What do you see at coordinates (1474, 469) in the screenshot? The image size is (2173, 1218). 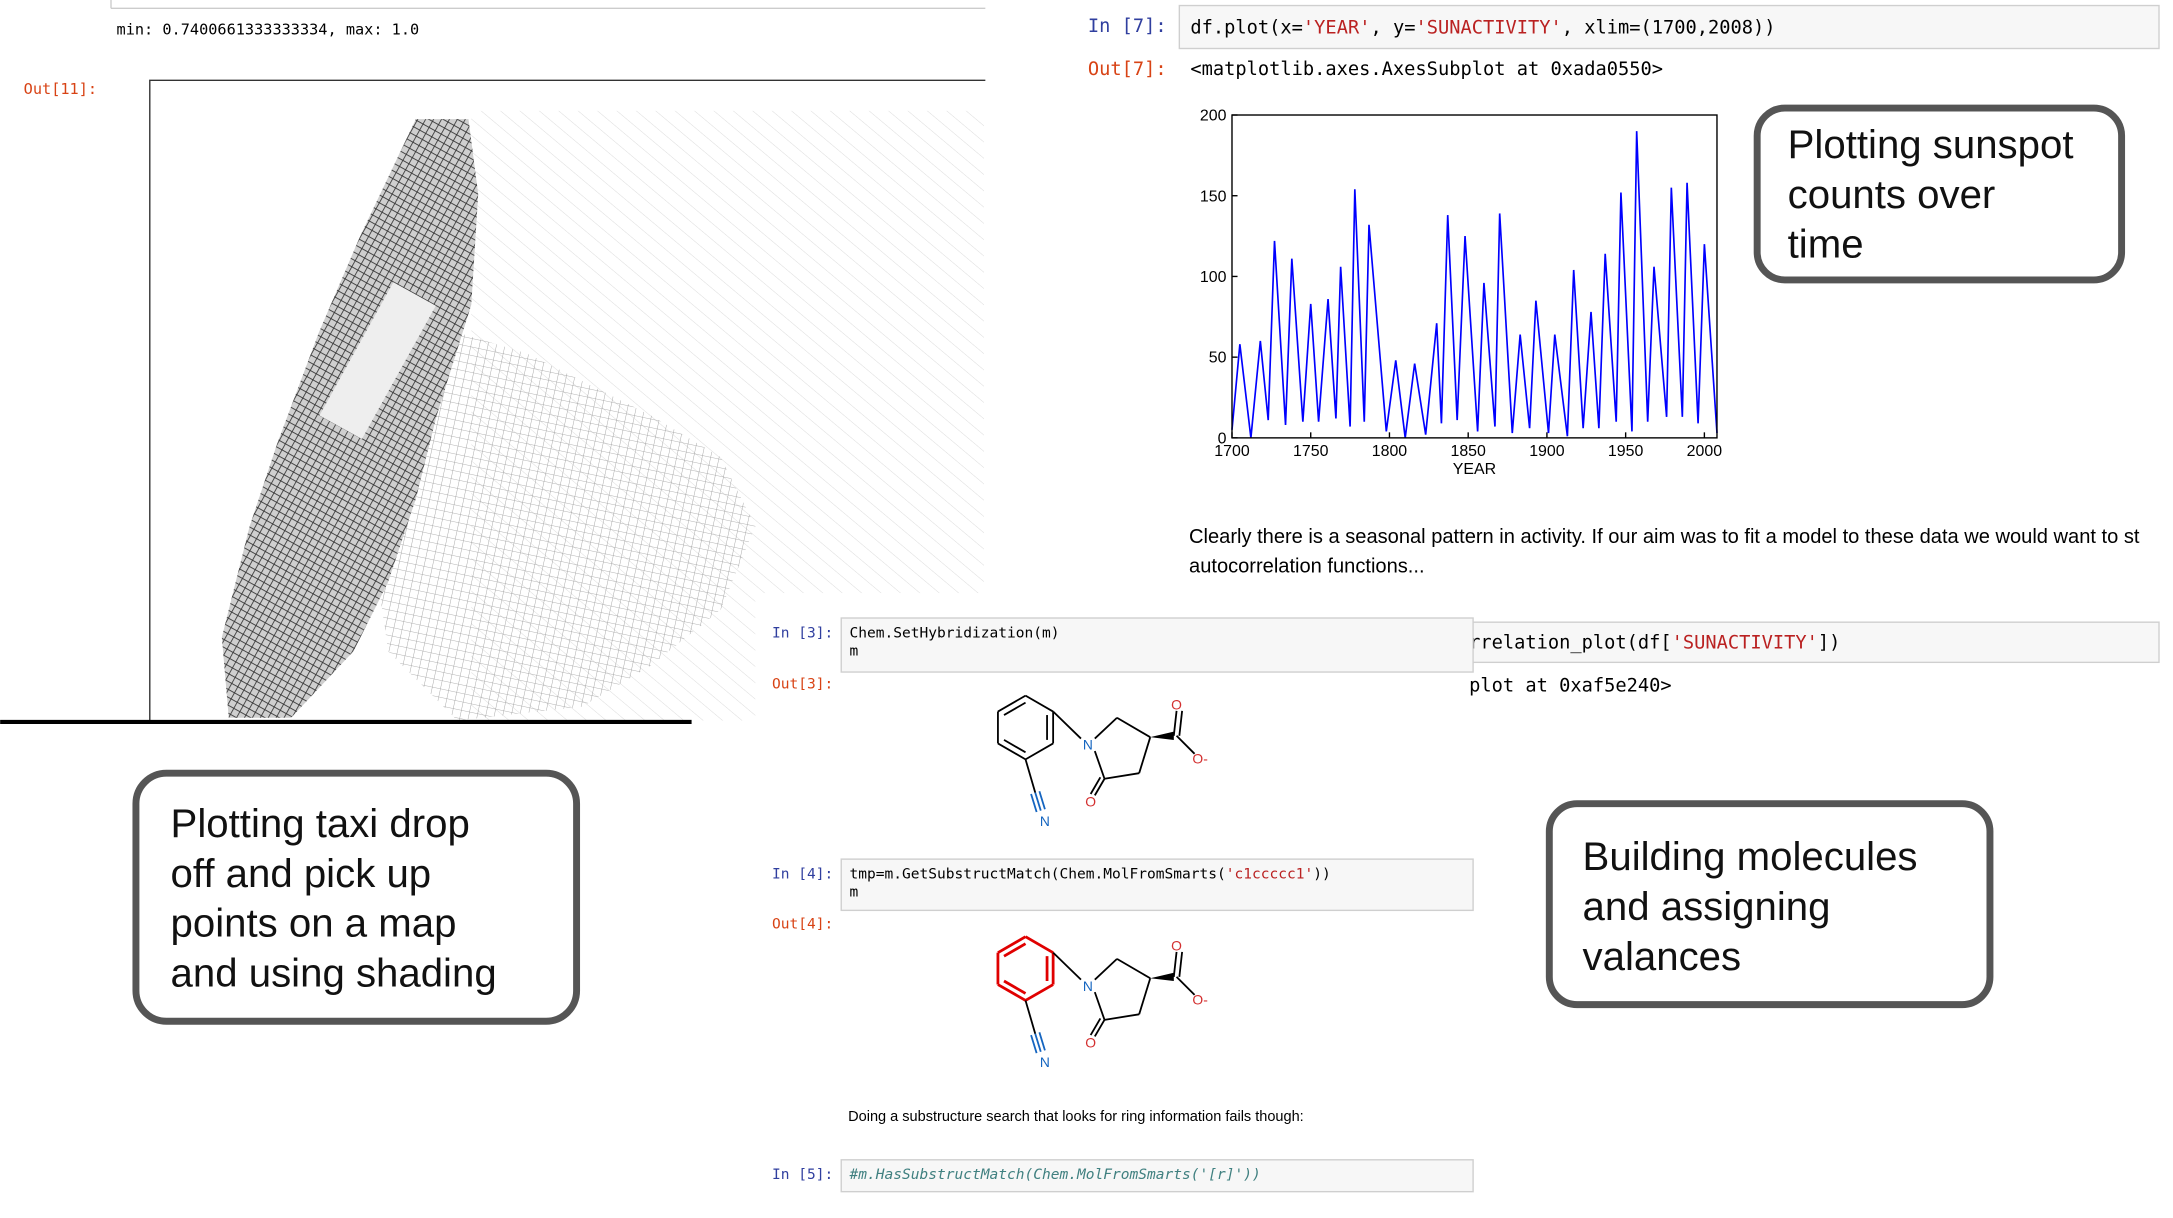 I see `x-axis-label: YEAR` at bounding box center [1474, 469].